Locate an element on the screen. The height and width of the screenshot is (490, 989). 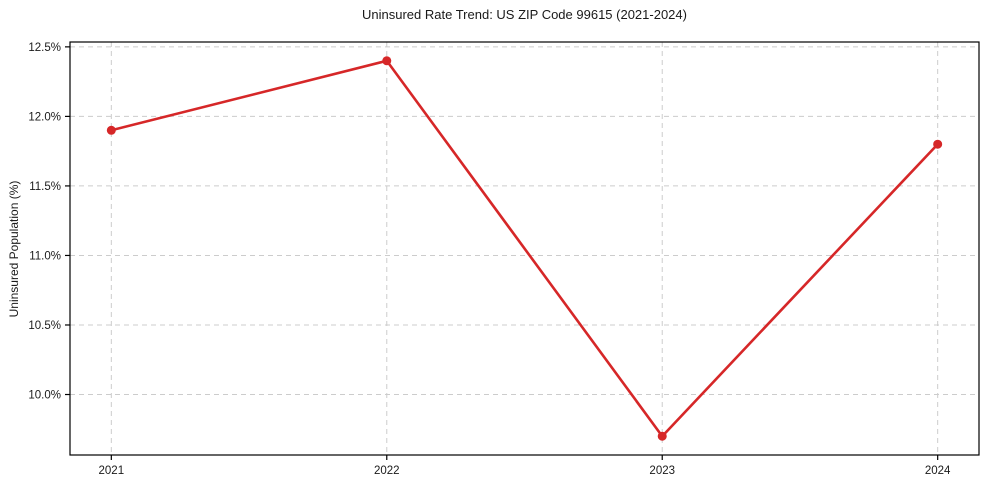
y-tick-label: 11.0% is located at coordinates (45, 256).